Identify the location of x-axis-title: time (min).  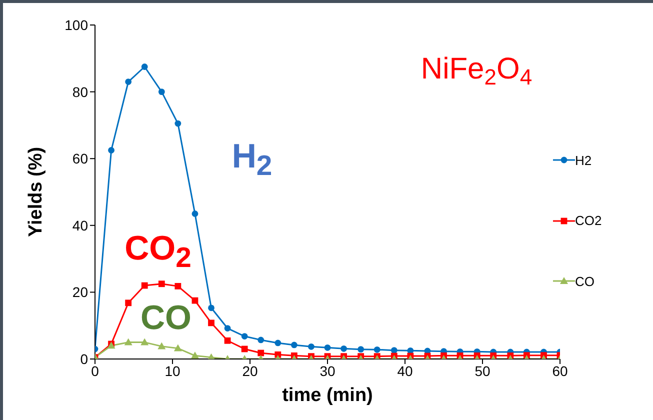
(327, 395).